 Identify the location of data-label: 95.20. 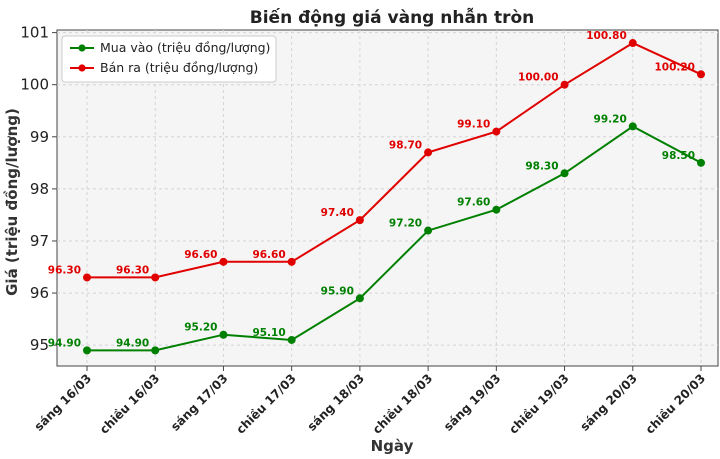
(200, 328).